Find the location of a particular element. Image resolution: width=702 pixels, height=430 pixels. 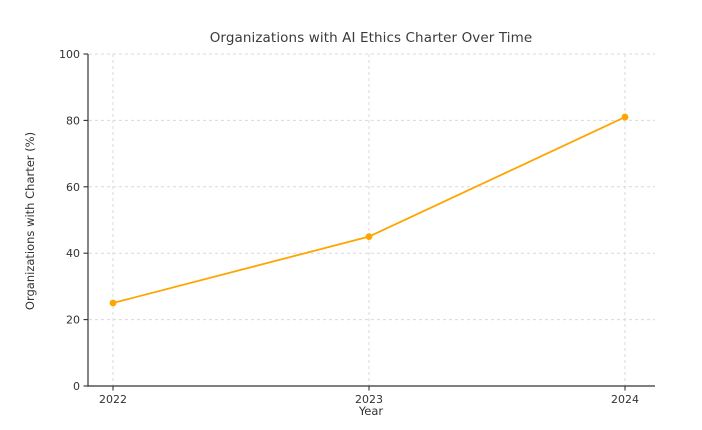

data-point-2023 is located at coordinates (369, 237).